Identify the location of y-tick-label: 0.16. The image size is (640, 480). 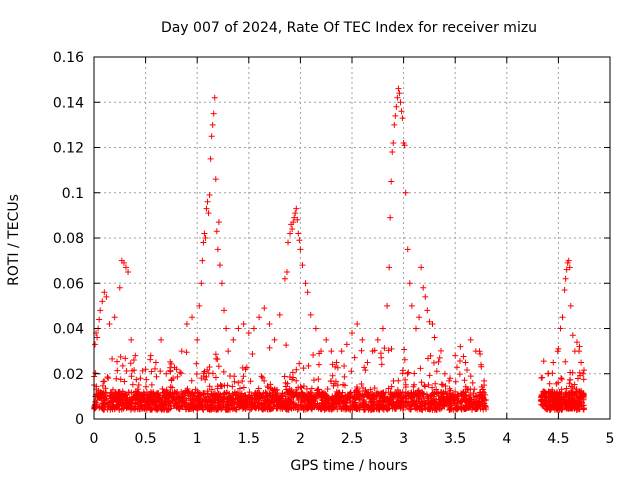
(68, 58).